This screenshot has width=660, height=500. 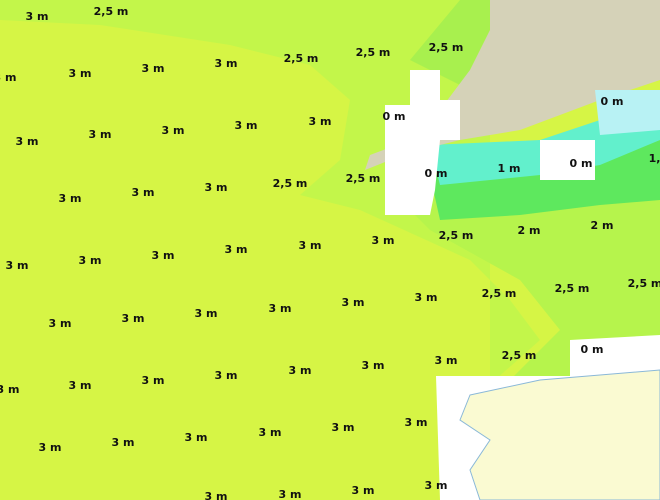 What do you see at coordinates (654, 158) in the screenshot?
I see `wave-height-label: 1,5 m` at bounding box center [654, 158].